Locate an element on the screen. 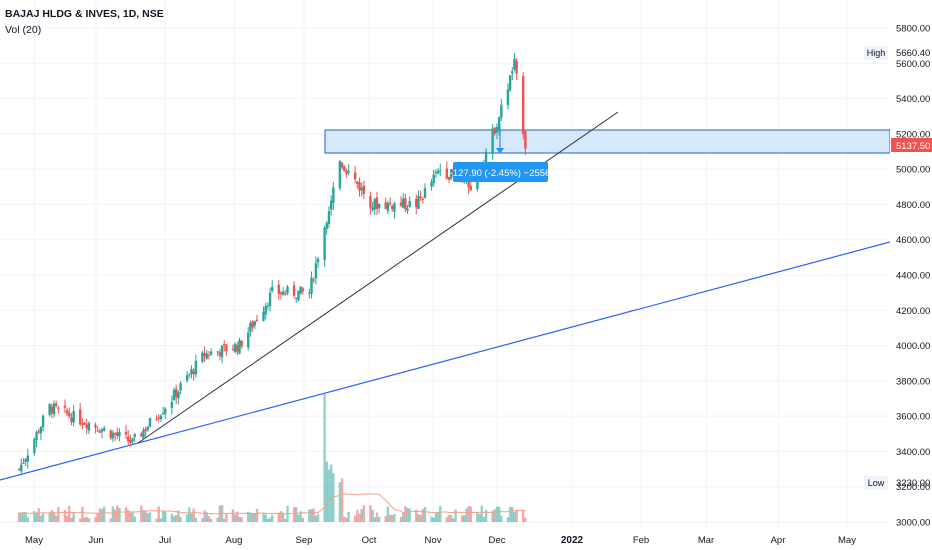  time-axis: May Jun Jul Aug Sep Oct Nov Dec 2022 Feb Mar Apr May is located at coordinates (466, 539).